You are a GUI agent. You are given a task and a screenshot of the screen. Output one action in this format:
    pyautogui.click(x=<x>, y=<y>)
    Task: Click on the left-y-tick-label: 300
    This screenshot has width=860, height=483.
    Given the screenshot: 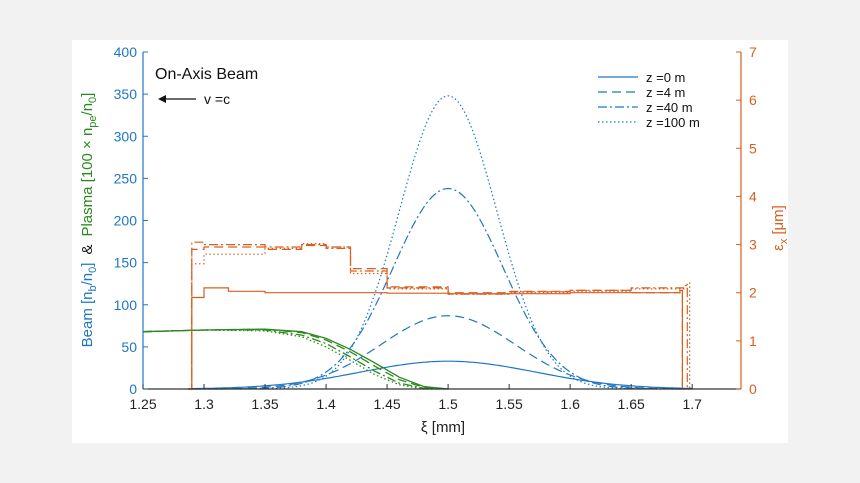 What is the action you would take?
    pyautogui.click(x=126, y=136)
    